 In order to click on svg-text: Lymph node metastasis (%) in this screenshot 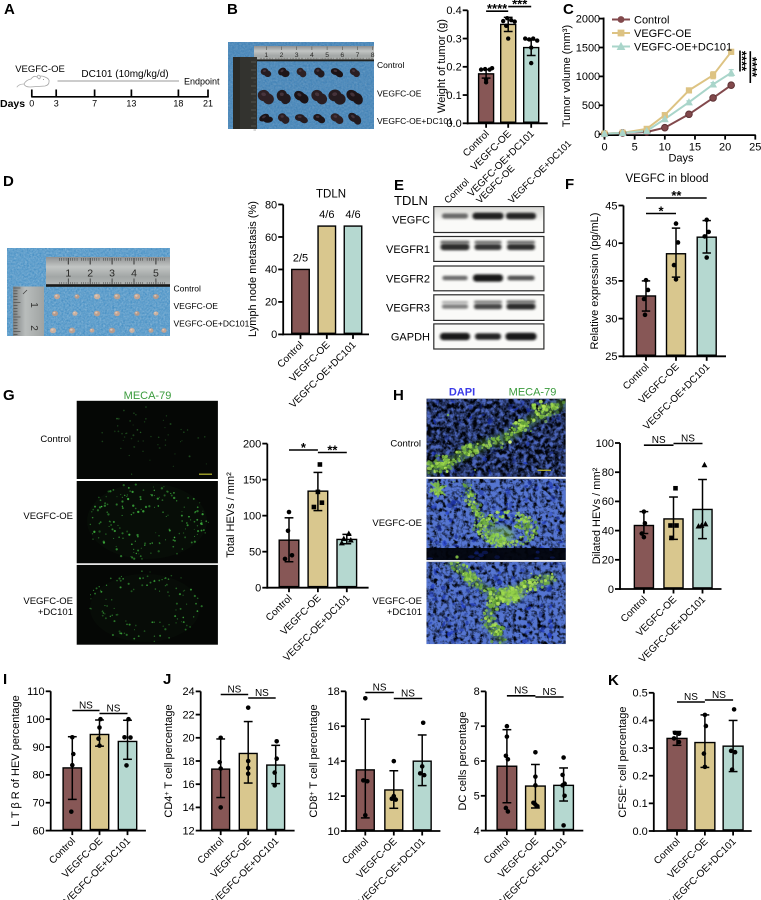, I will do `click(253, 269)`.